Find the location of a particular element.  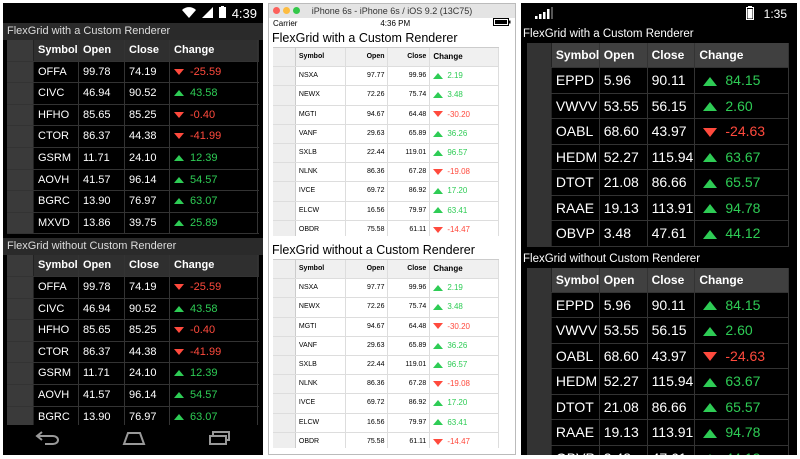

table-row: IVCE 69.72 86.92 17.20 is located at coordinates (386, 404).